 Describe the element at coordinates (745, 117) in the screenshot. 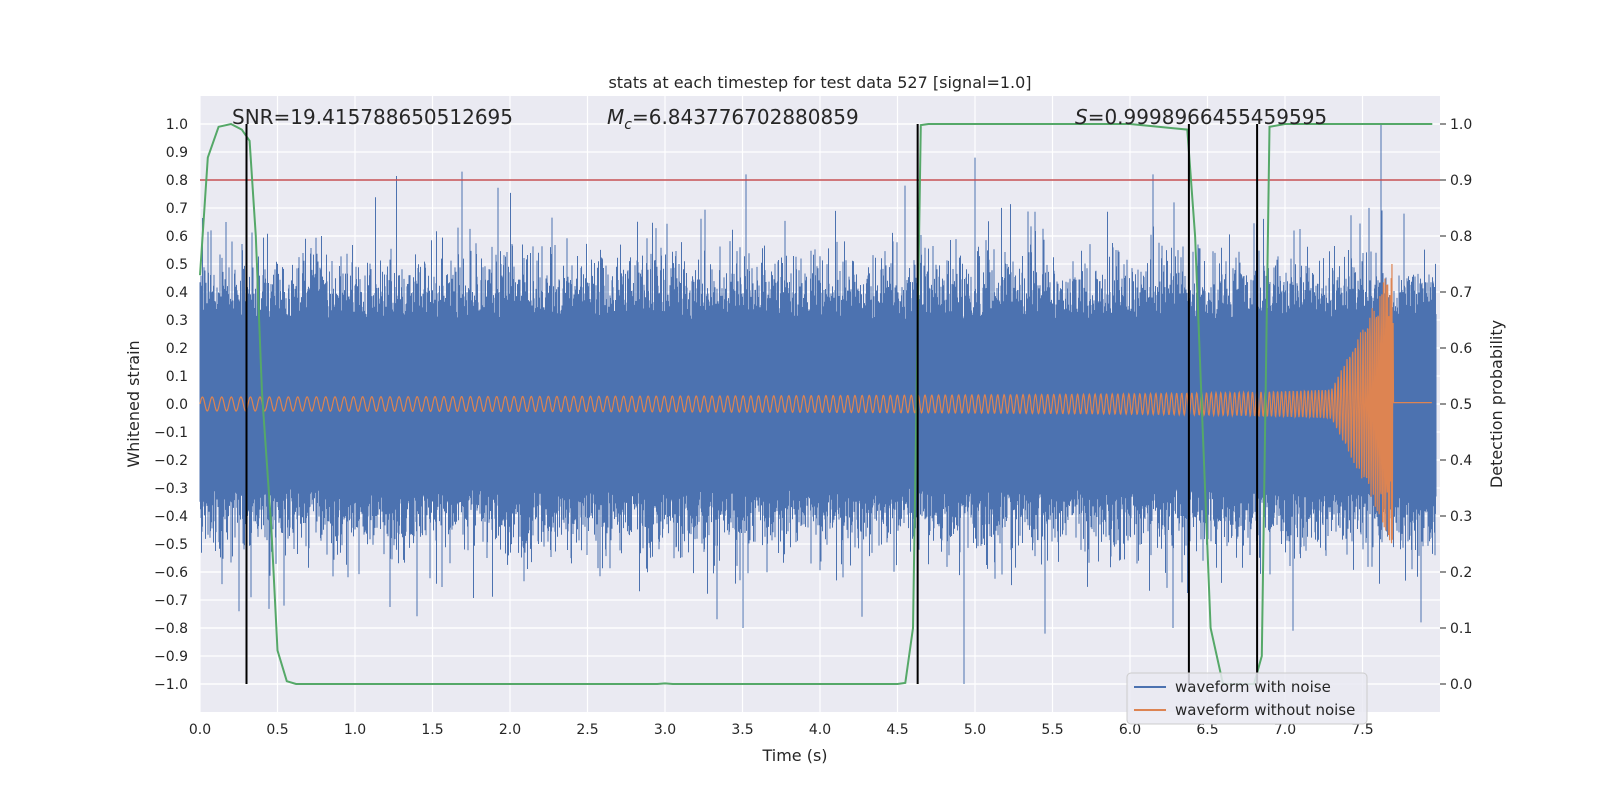

I see `chirp-mass-value: =6.843776702880859` at that location.